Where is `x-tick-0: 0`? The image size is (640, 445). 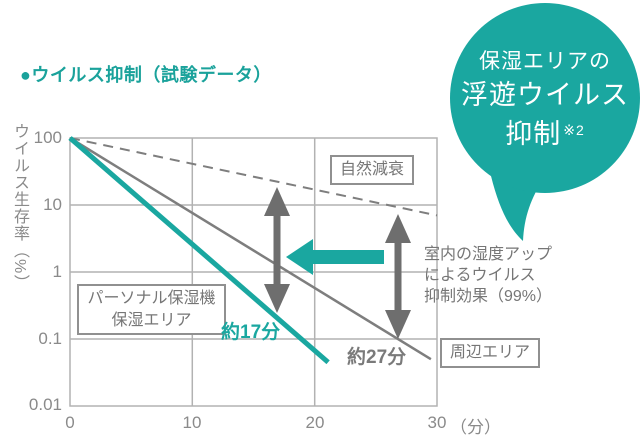
x-tick-0: 0 is located at coordinates (70, 422).